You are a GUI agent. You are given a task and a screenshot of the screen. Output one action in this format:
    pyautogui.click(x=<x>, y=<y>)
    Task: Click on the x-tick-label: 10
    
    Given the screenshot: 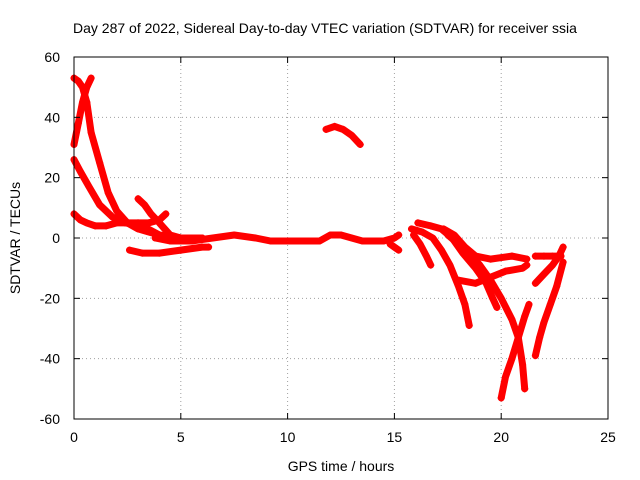 What is the action you would take?
    pyautogui.click(x=288, y=437)
    